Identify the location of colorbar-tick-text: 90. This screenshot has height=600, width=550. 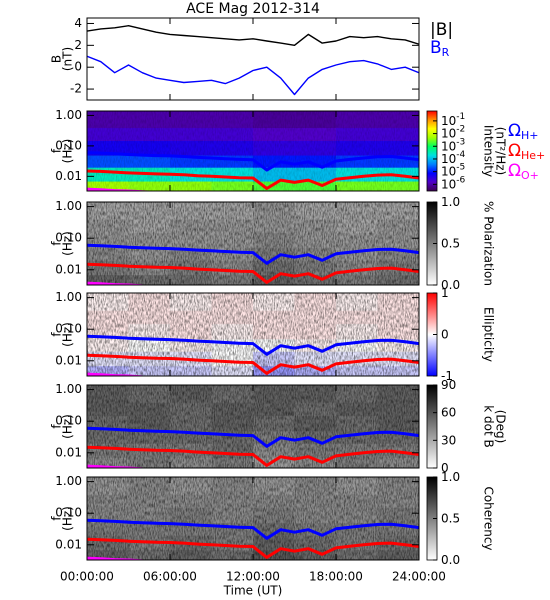
(448, 385).